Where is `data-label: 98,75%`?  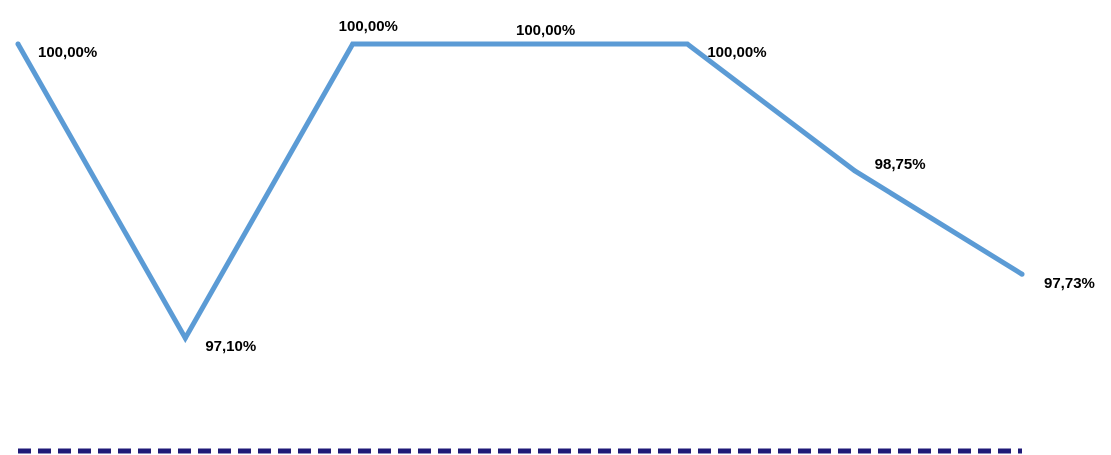
data-label: 98,75% is located at coordinates (900, 164).